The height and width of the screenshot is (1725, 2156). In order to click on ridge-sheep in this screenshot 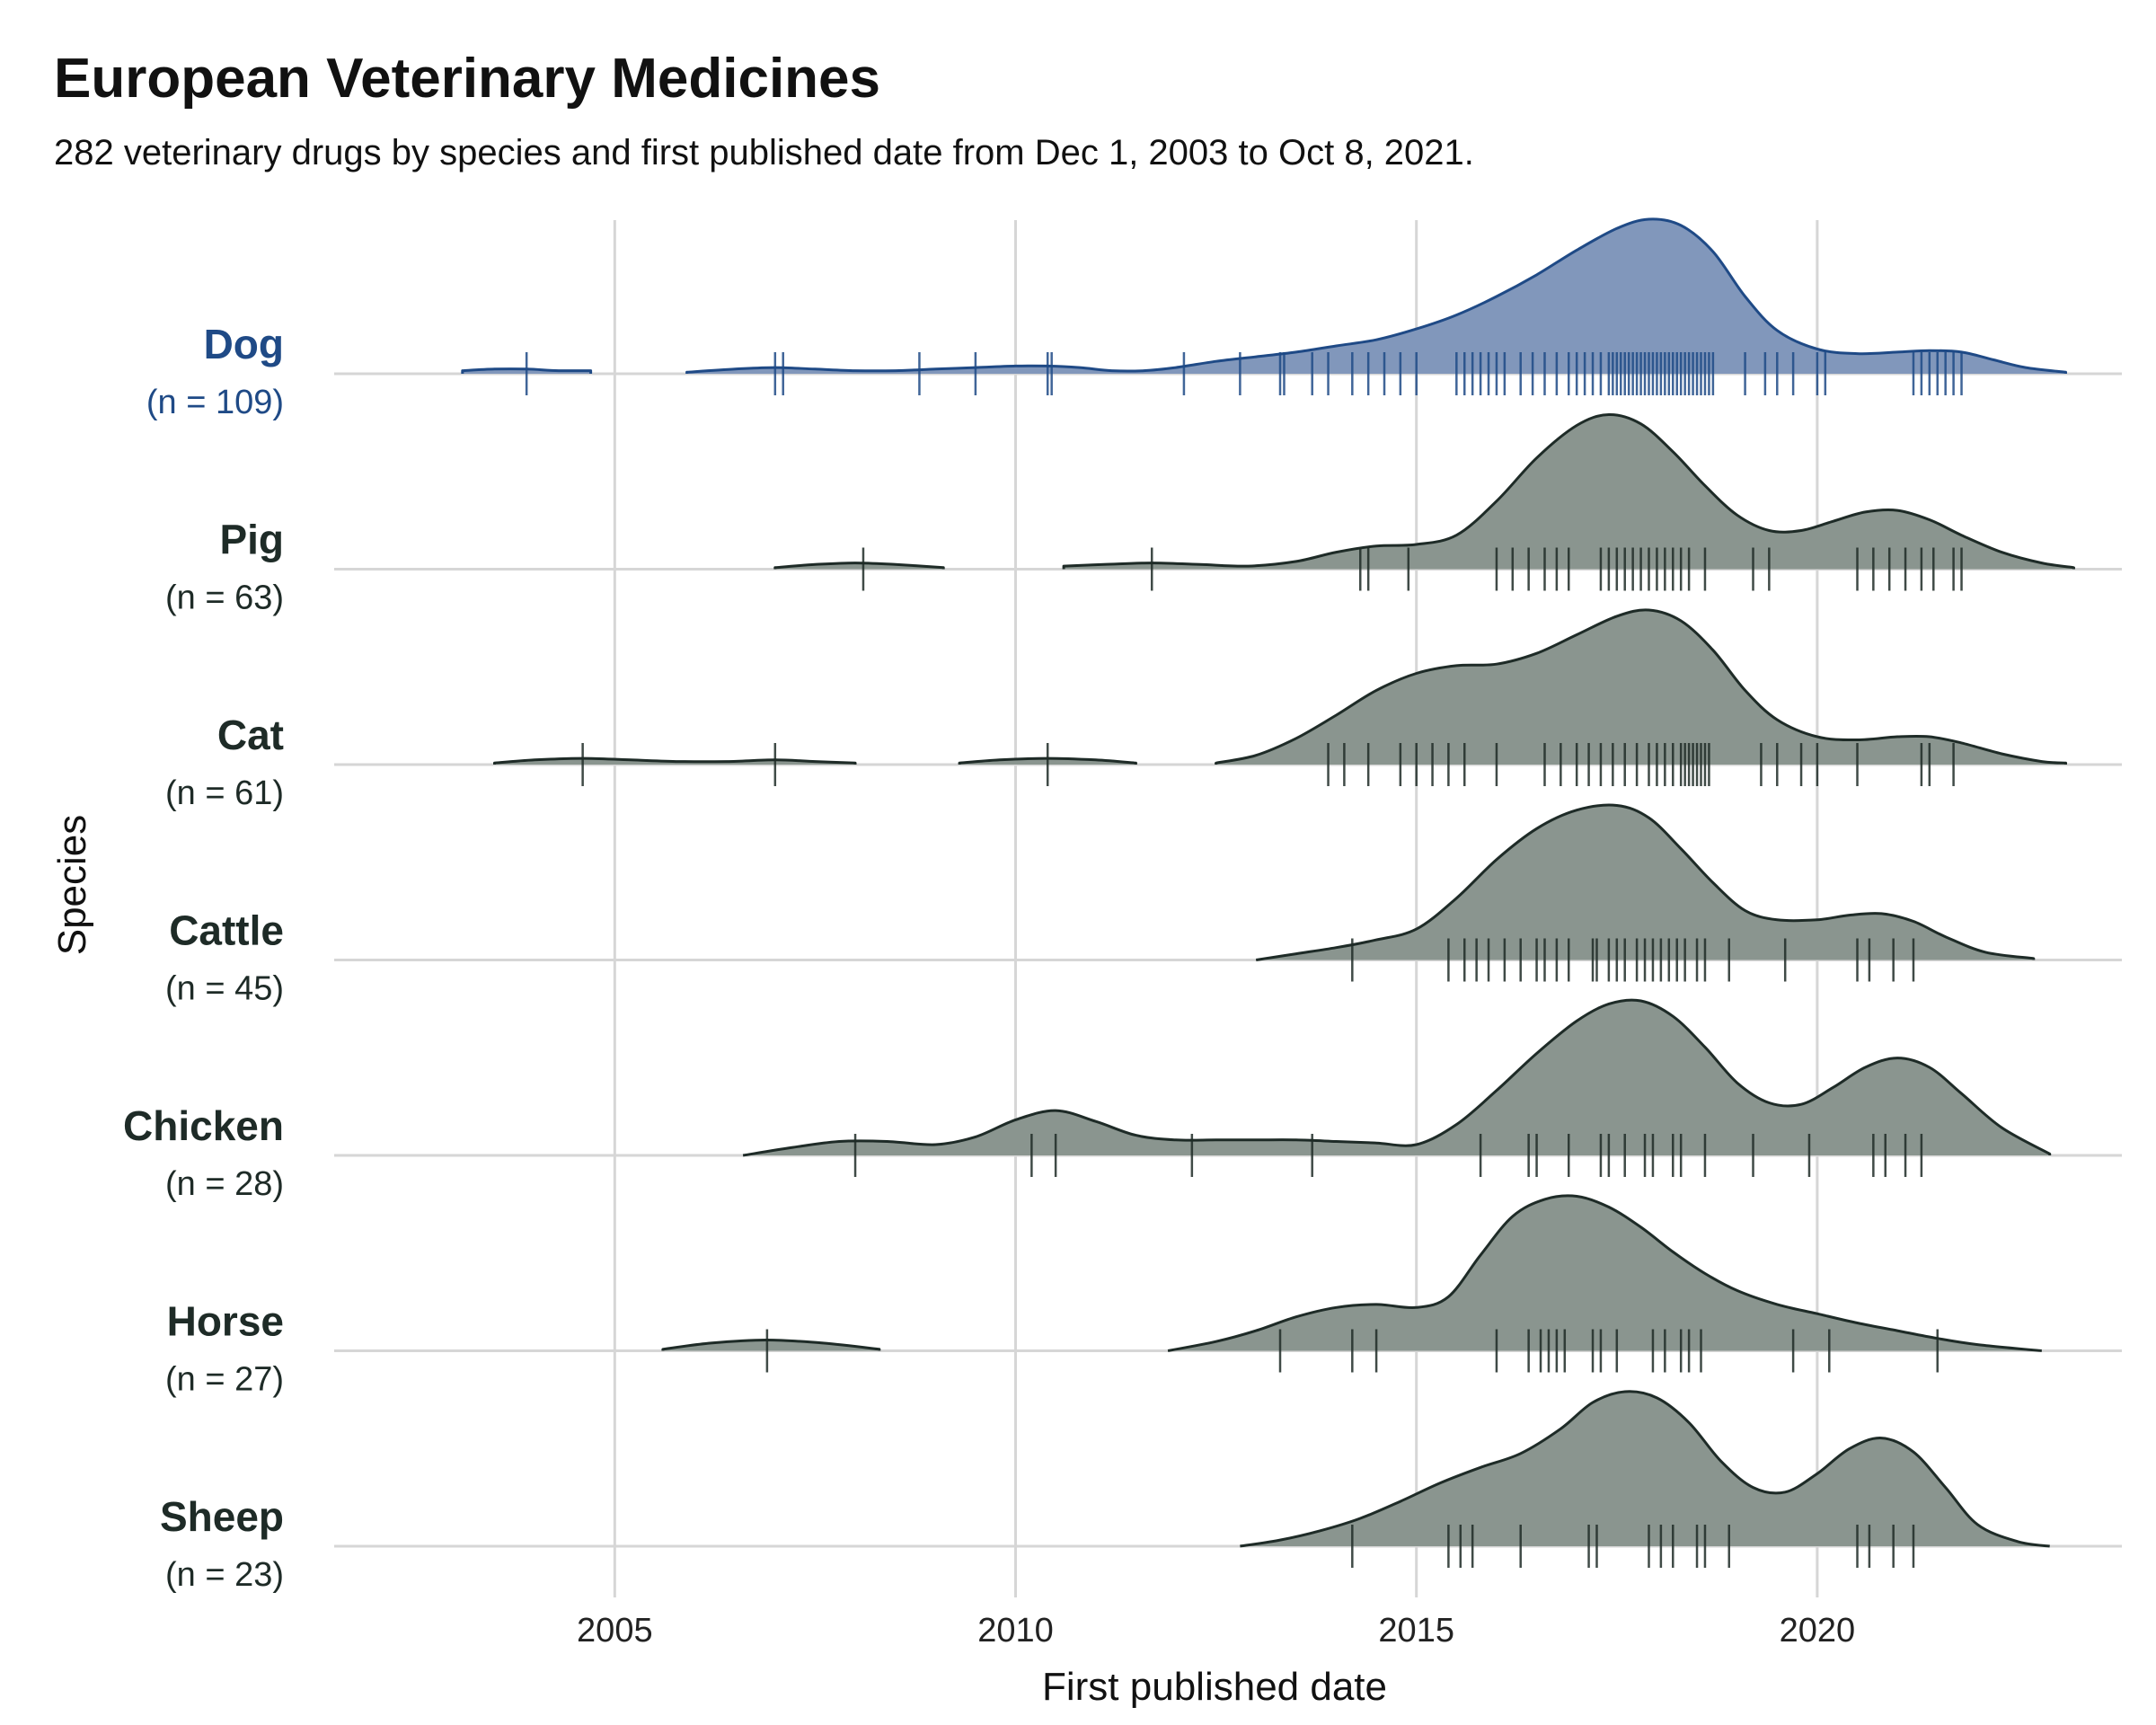, I will do `click(1645, 1479)`.